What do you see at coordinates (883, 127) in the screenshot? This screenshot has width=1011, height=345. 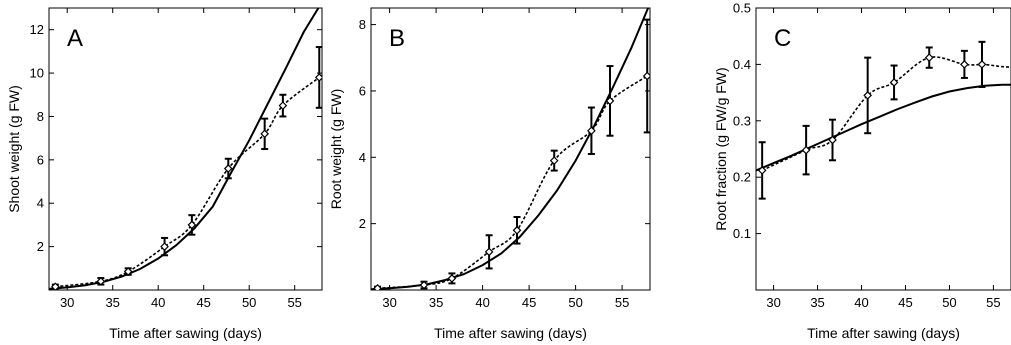 I see `model-curve` at bounding box center [883, 127].